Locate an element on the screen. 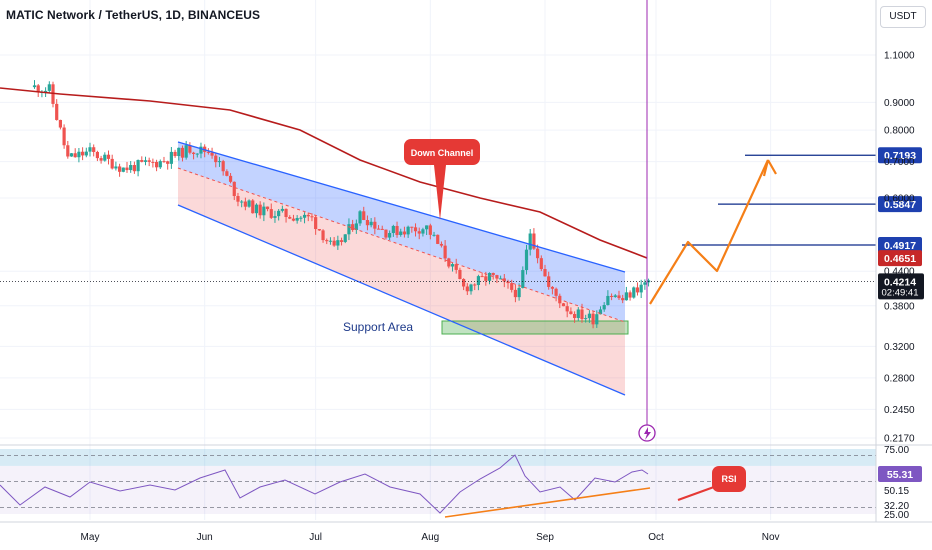 The width and height of the screenshot is (932, 550). rsi-level-label: 75.00 is located at coordinates (896, 450).